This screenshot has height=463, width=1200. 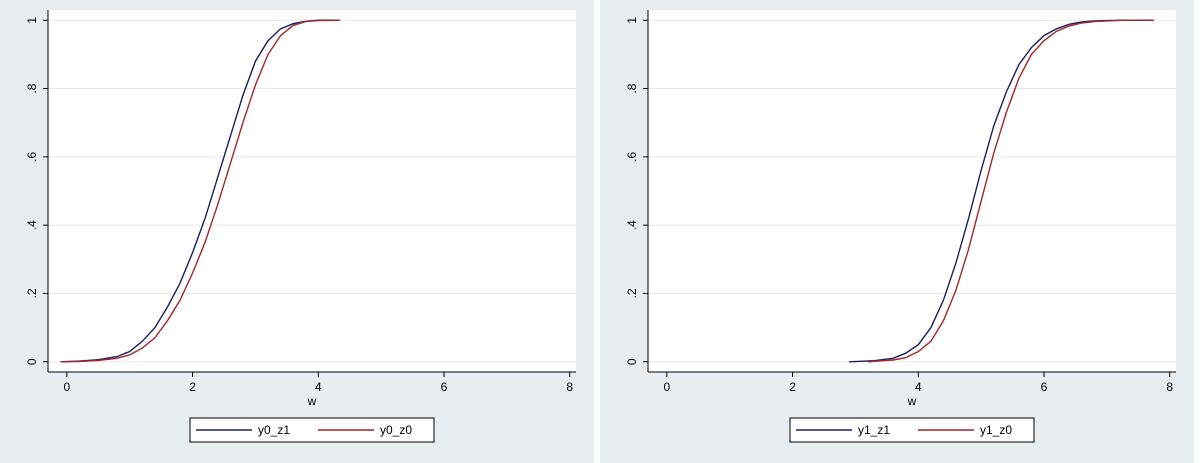 I want to click on legend-label-y1_z0: y1_z0, so click(x=996, y=430).